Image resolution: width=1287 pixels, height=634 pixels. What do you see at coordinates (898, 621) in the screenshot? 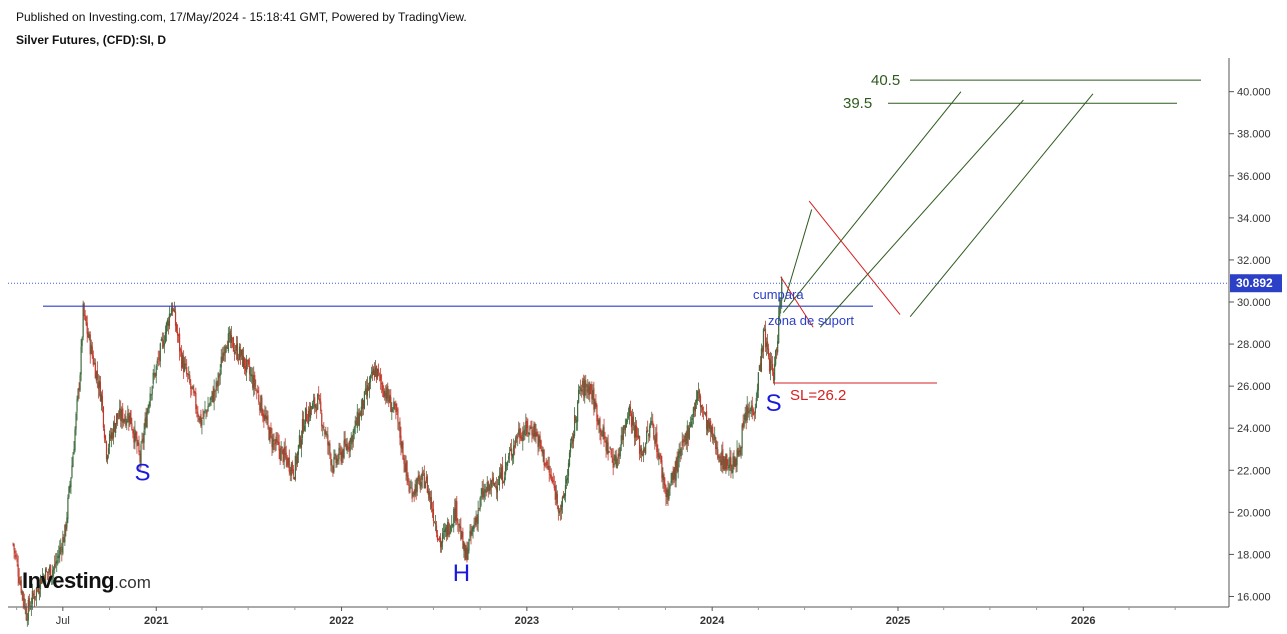
I see `x-tick-label: 2025` at bounding box center [898, 621].